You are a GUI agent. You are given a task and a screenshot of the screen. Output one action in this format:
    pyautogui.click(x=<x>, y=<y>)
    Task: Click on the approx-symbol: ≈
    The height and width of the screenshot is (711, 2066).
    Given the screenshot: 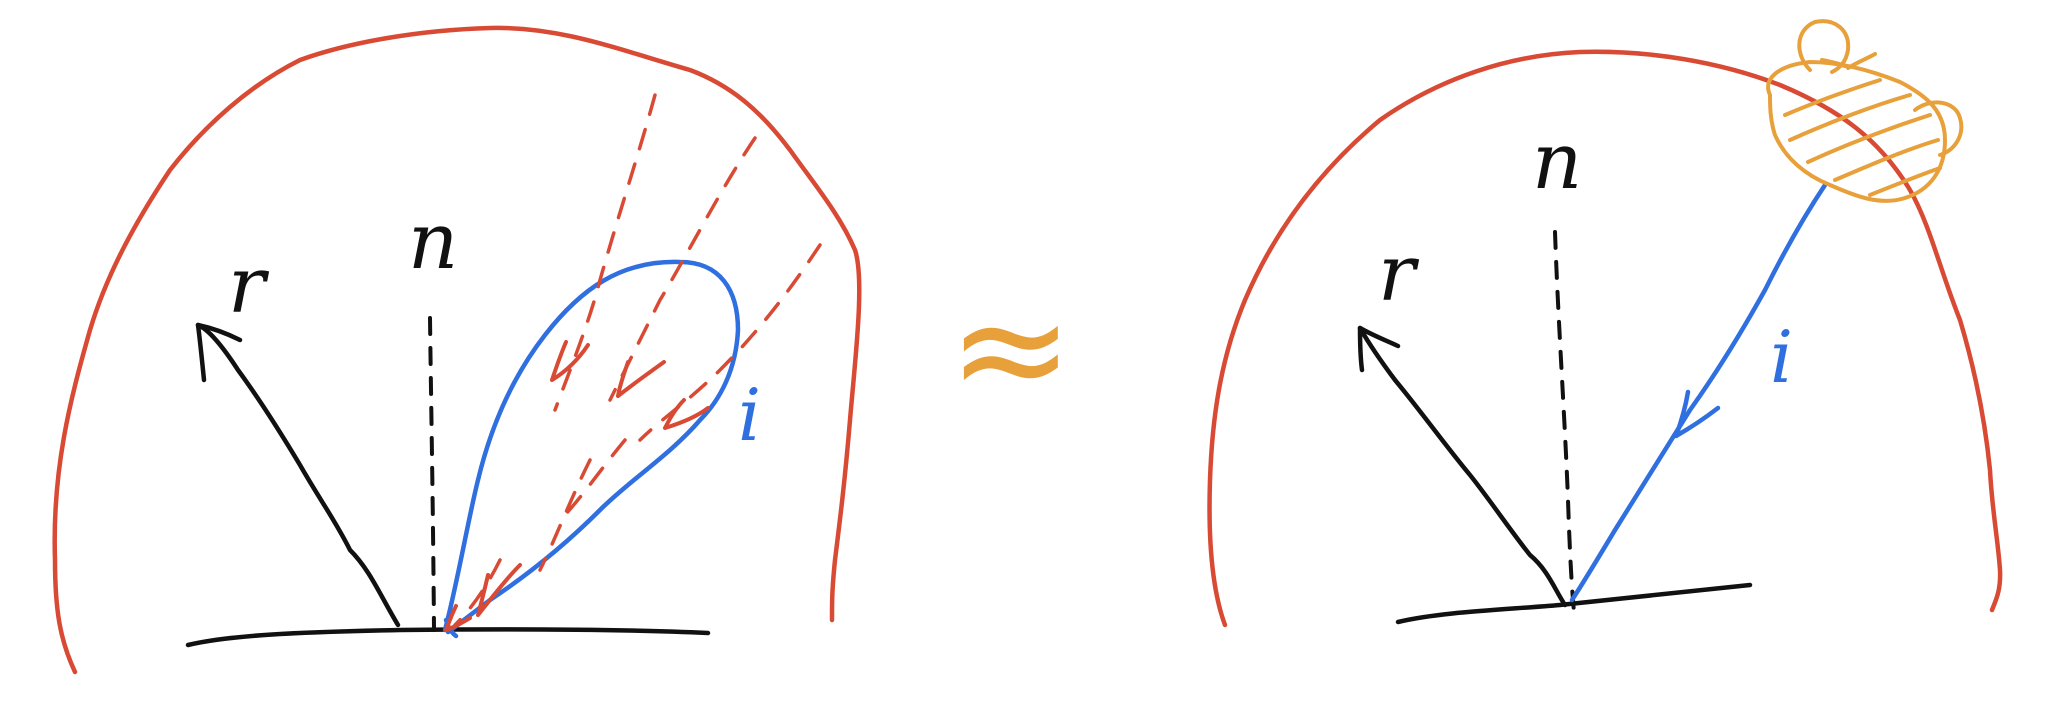 What is the action you would take?
    pyautogui.click(x=1011, y=349)
    